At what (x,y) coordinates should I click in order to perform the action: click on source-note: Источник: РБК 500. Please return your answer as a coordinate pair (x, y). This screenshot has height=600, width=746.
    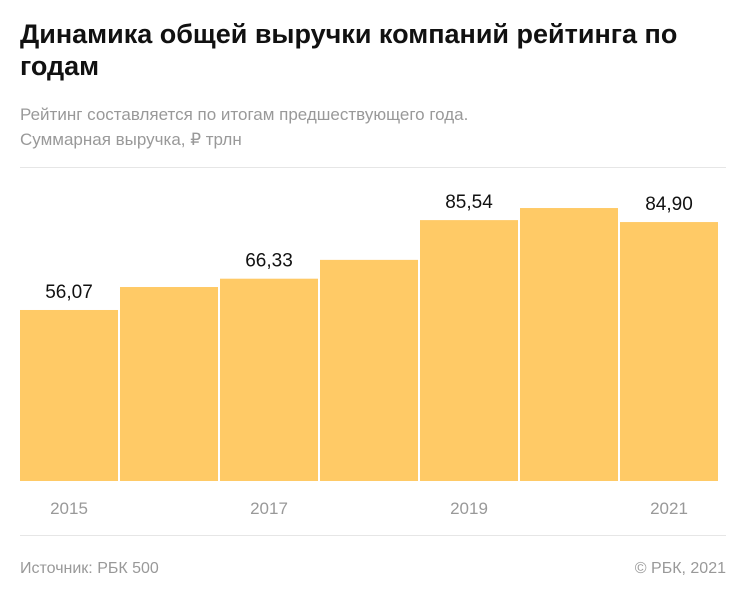
    Looking at the image, I should click on (89, 568).